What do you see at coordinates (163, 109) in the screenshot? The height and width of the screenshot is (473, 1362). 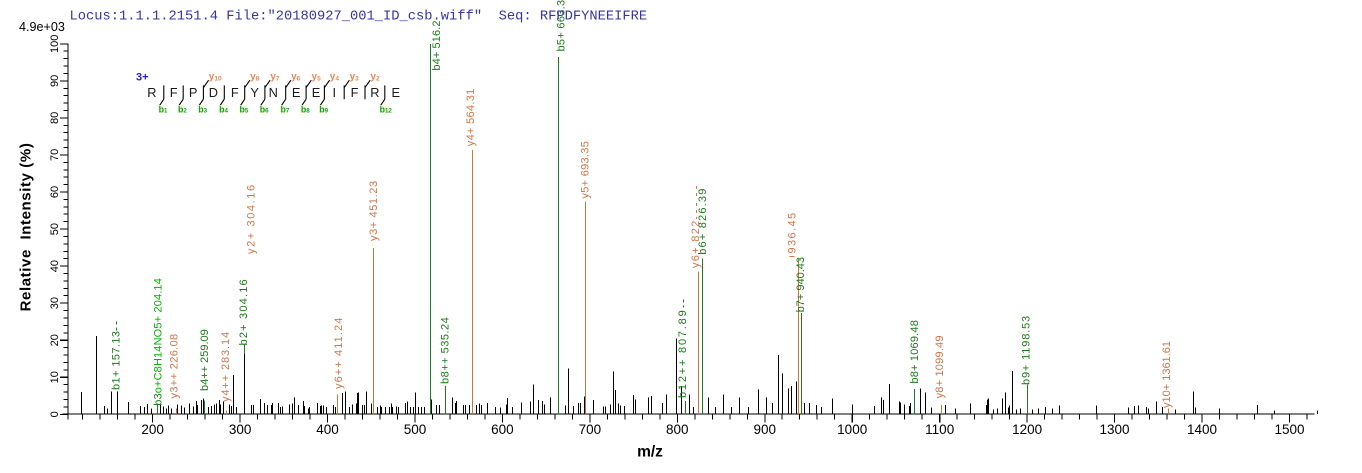 I see `svg-text: b1` at bounding box center [163, 109].